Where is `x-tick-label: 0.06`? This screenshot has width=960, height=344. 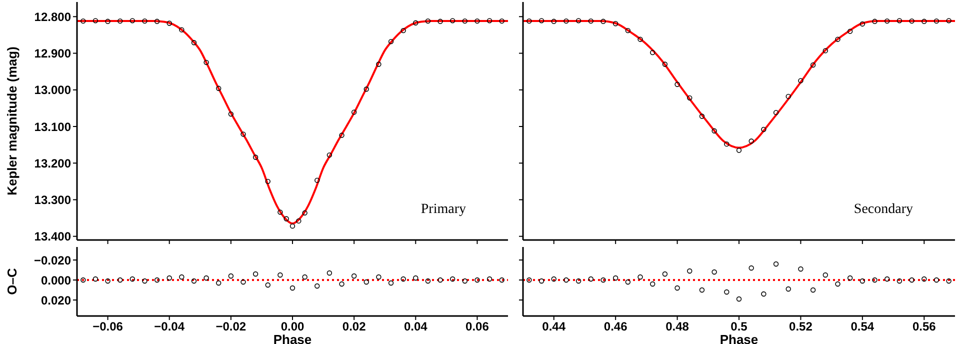 x-tick-label: 0.06 is located at coordinates (478, 327).